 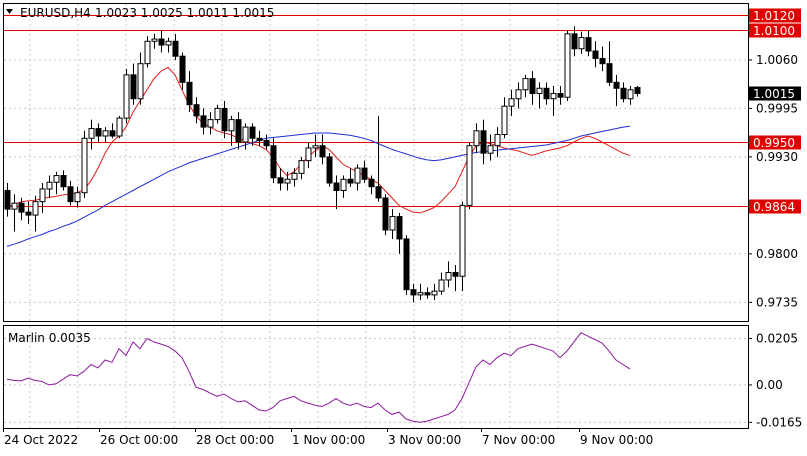 What do you see at coordinates (774, 31) in the screenshot?
I see `level-price-label: 1.0100` at bounding box center [774, 31].